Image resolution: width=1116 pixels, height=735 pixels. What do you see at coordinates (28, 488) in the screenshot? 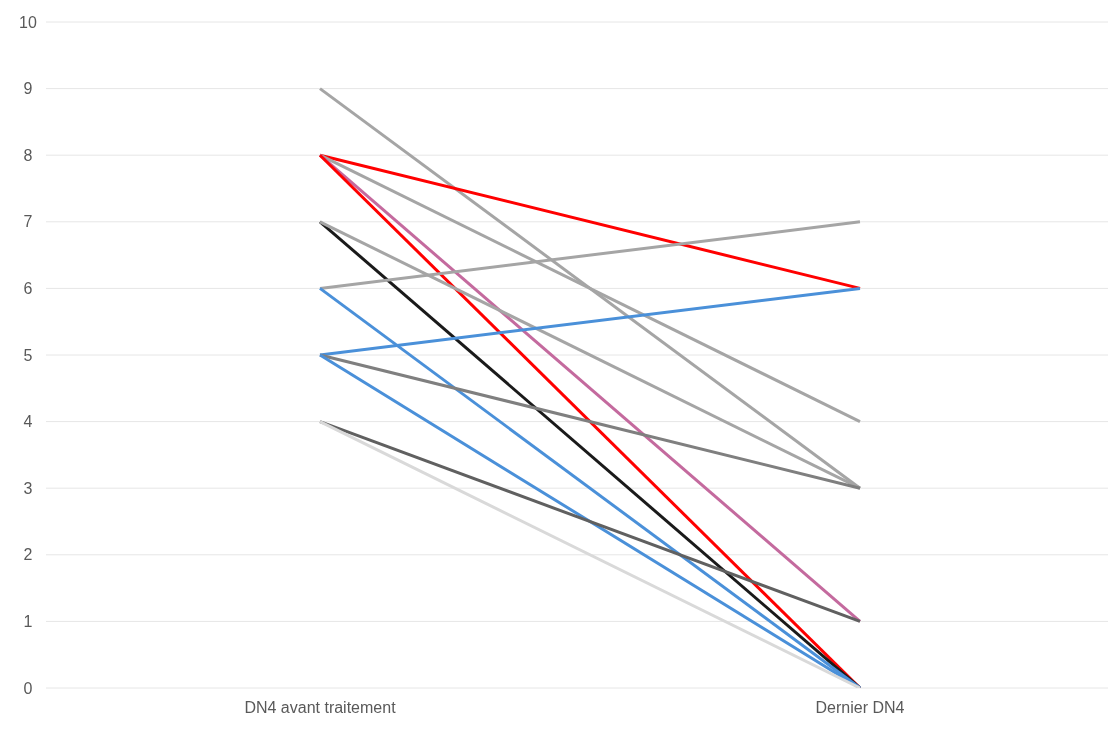
I see `y-tick-label: 3` at bounding box center [28, 488].